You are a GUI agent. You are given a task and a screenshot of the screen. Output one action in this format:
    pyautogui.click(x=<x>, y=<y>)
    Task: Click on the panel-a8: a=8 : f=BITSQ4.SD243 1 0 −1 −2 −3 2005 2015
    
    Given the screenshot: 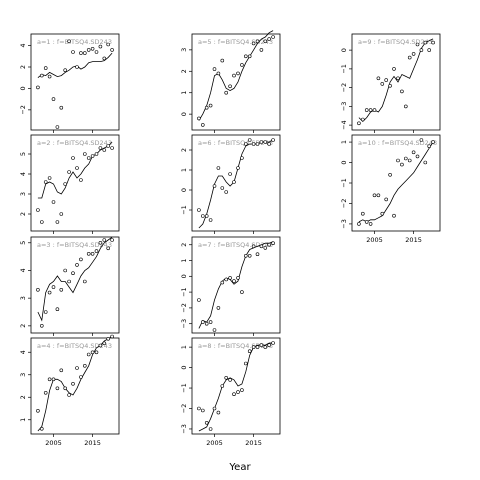 What is the action you would take?
    pyautogui.click(x=230, y=392)
    